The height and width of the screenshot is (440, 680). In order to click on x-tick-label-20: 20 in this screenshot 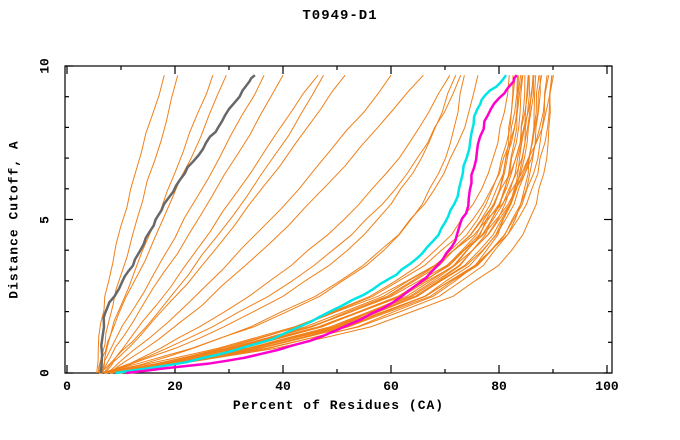, I will do `click(175, 386)`.